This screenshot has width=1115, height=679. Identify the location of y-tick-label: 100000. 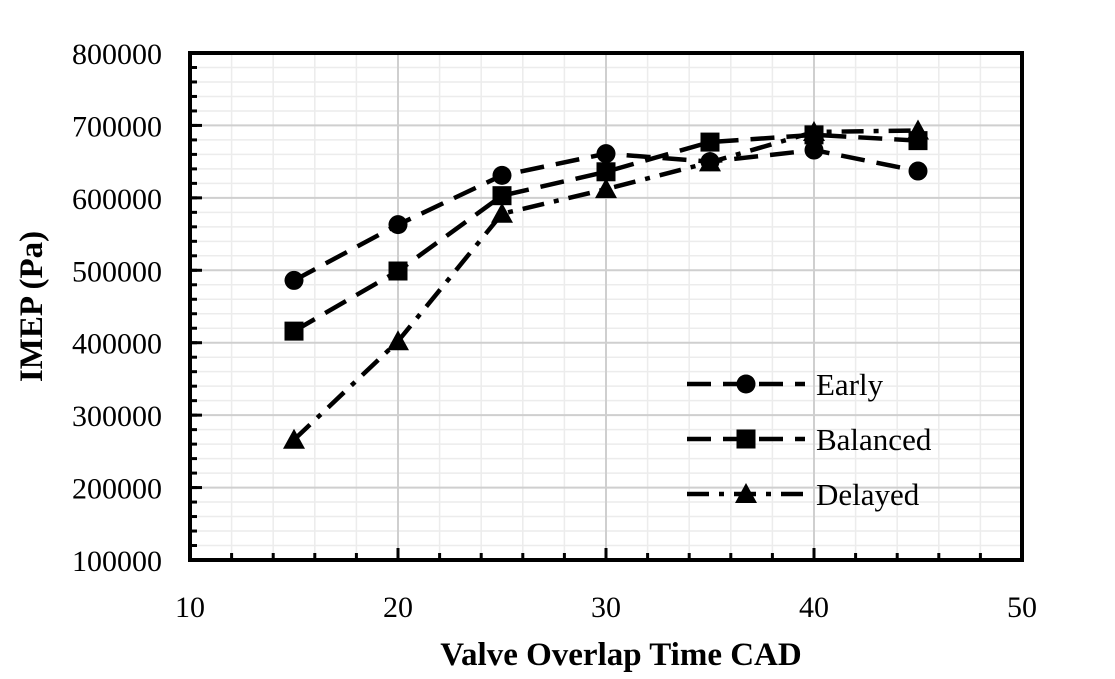
(117, 561).